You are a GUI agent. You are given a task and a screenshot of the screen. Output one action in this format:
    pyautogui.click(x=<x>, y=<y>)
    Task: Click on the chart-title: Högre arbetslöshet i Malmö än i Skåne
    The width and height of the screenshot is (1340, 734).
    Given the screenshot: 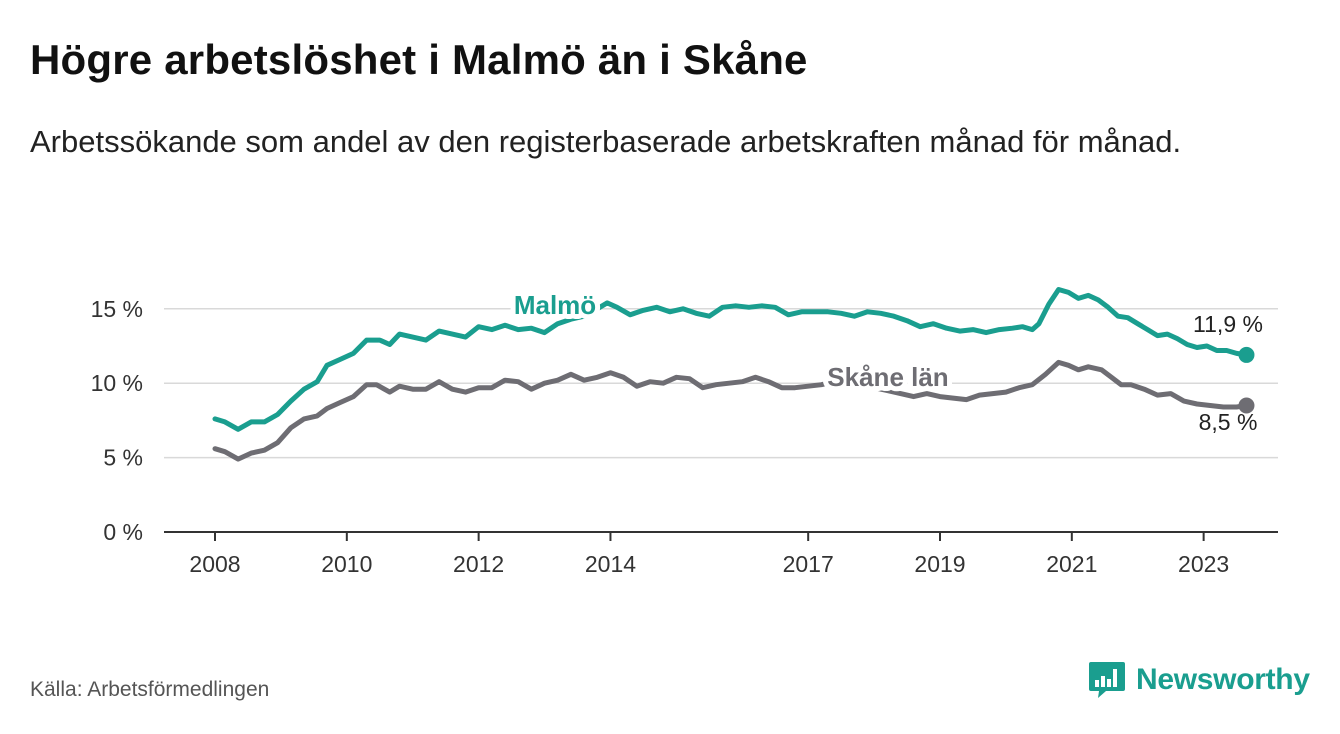 What is the action you would take?
    pyautogui.click(x=419, y=59)
    